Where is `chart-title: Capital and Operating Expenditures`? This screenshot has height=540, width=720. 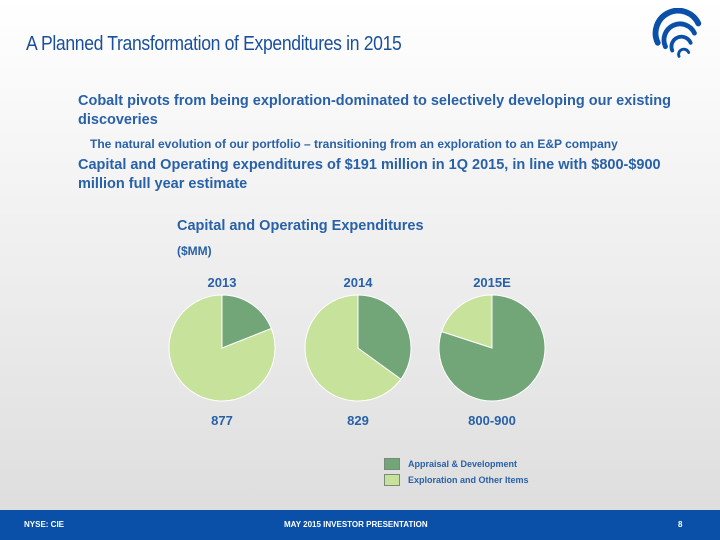
chart-title: Capital and Operating Expenditures is located at coordinates (300, 226).